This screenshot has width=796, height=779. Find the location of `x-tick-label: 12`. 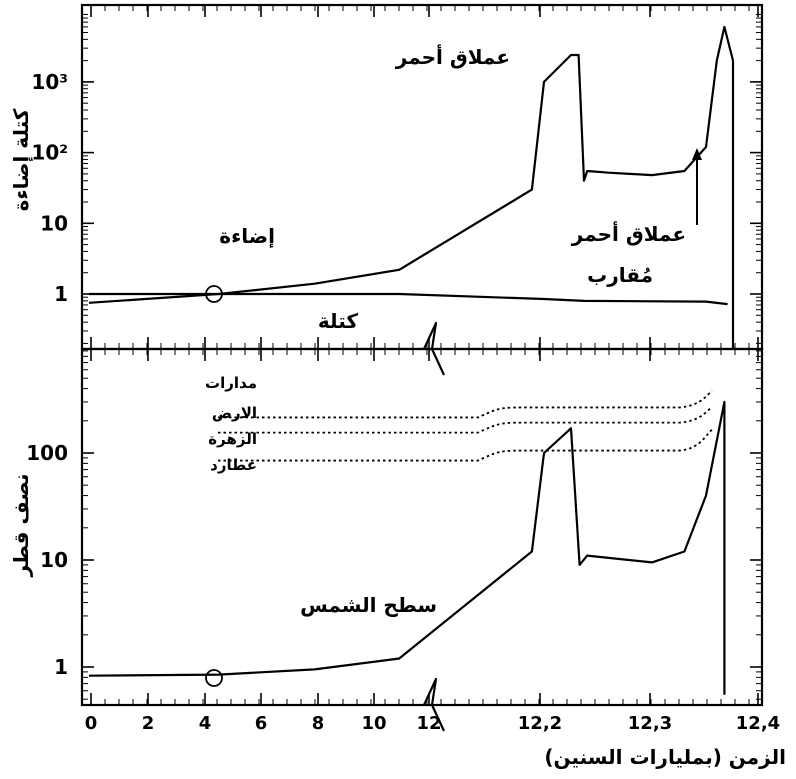

x-tick-label: 12 is located at coordinates (428, 723).